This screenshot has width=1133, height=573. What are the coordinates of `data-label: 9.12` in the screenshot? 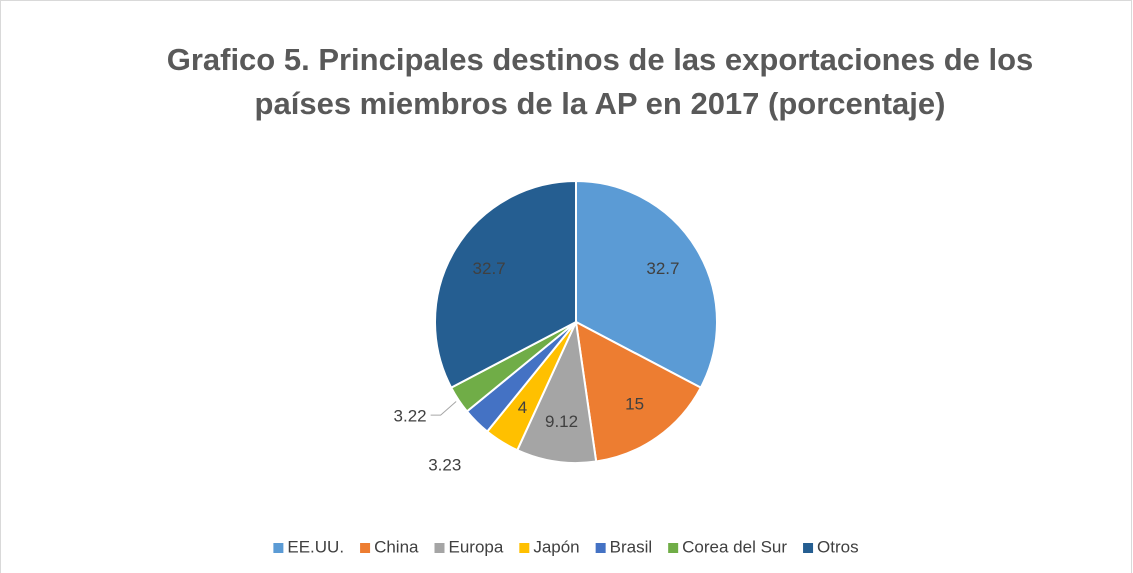 It's located at (561, 421).